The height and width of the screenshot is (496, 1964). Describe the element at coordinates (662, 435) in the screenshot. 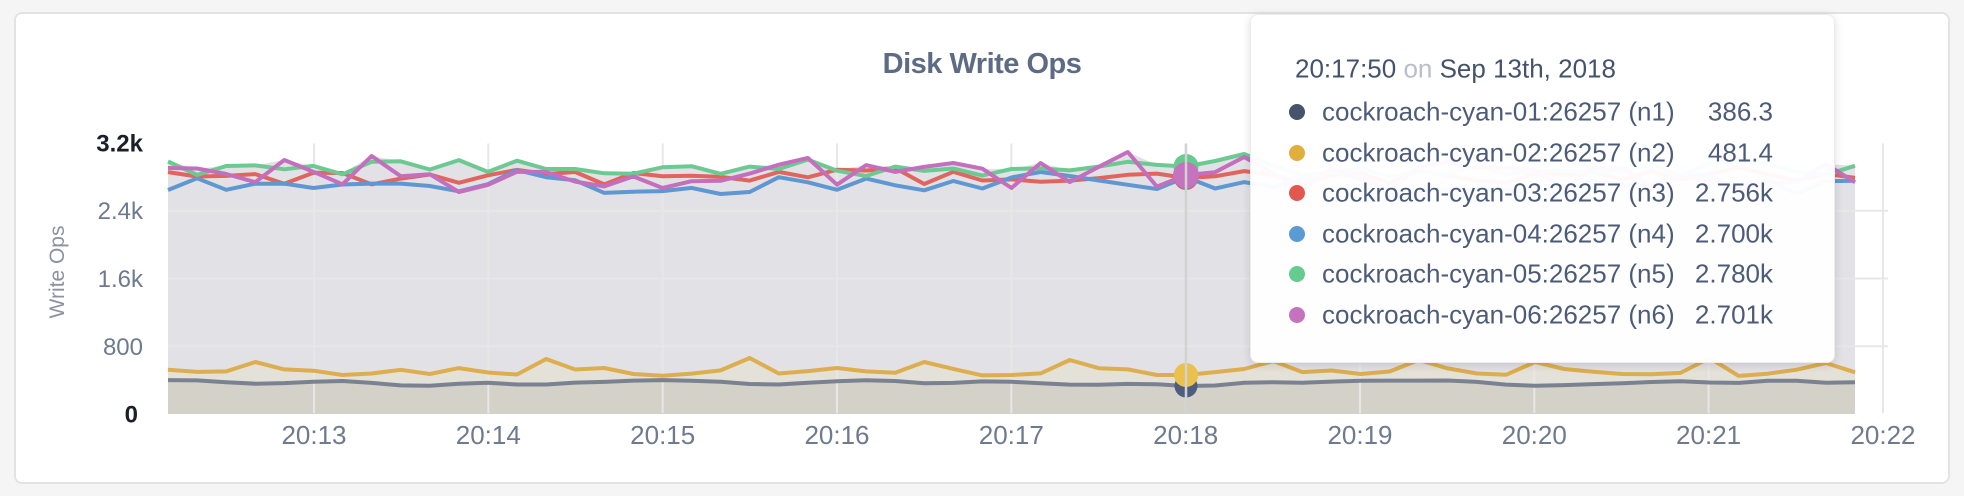

I see `svg-text: 20:15` at that location.